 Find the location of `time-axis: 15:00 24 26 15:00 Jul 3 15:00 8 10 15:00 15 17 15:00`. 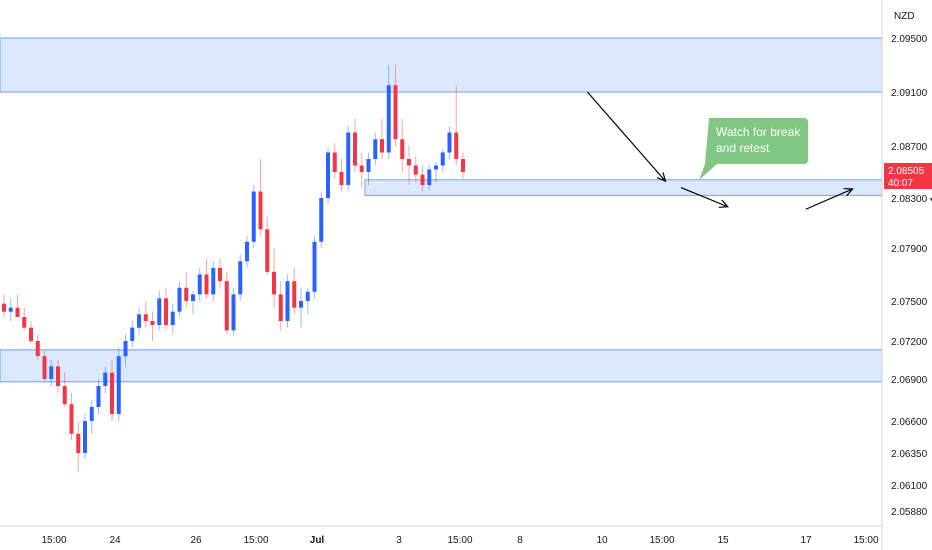

time-axis: 15:00 24 26 15:00 Jul 3 15:00 8 10 15:00 15 17 15:00 is located at coordinates (459, 540).